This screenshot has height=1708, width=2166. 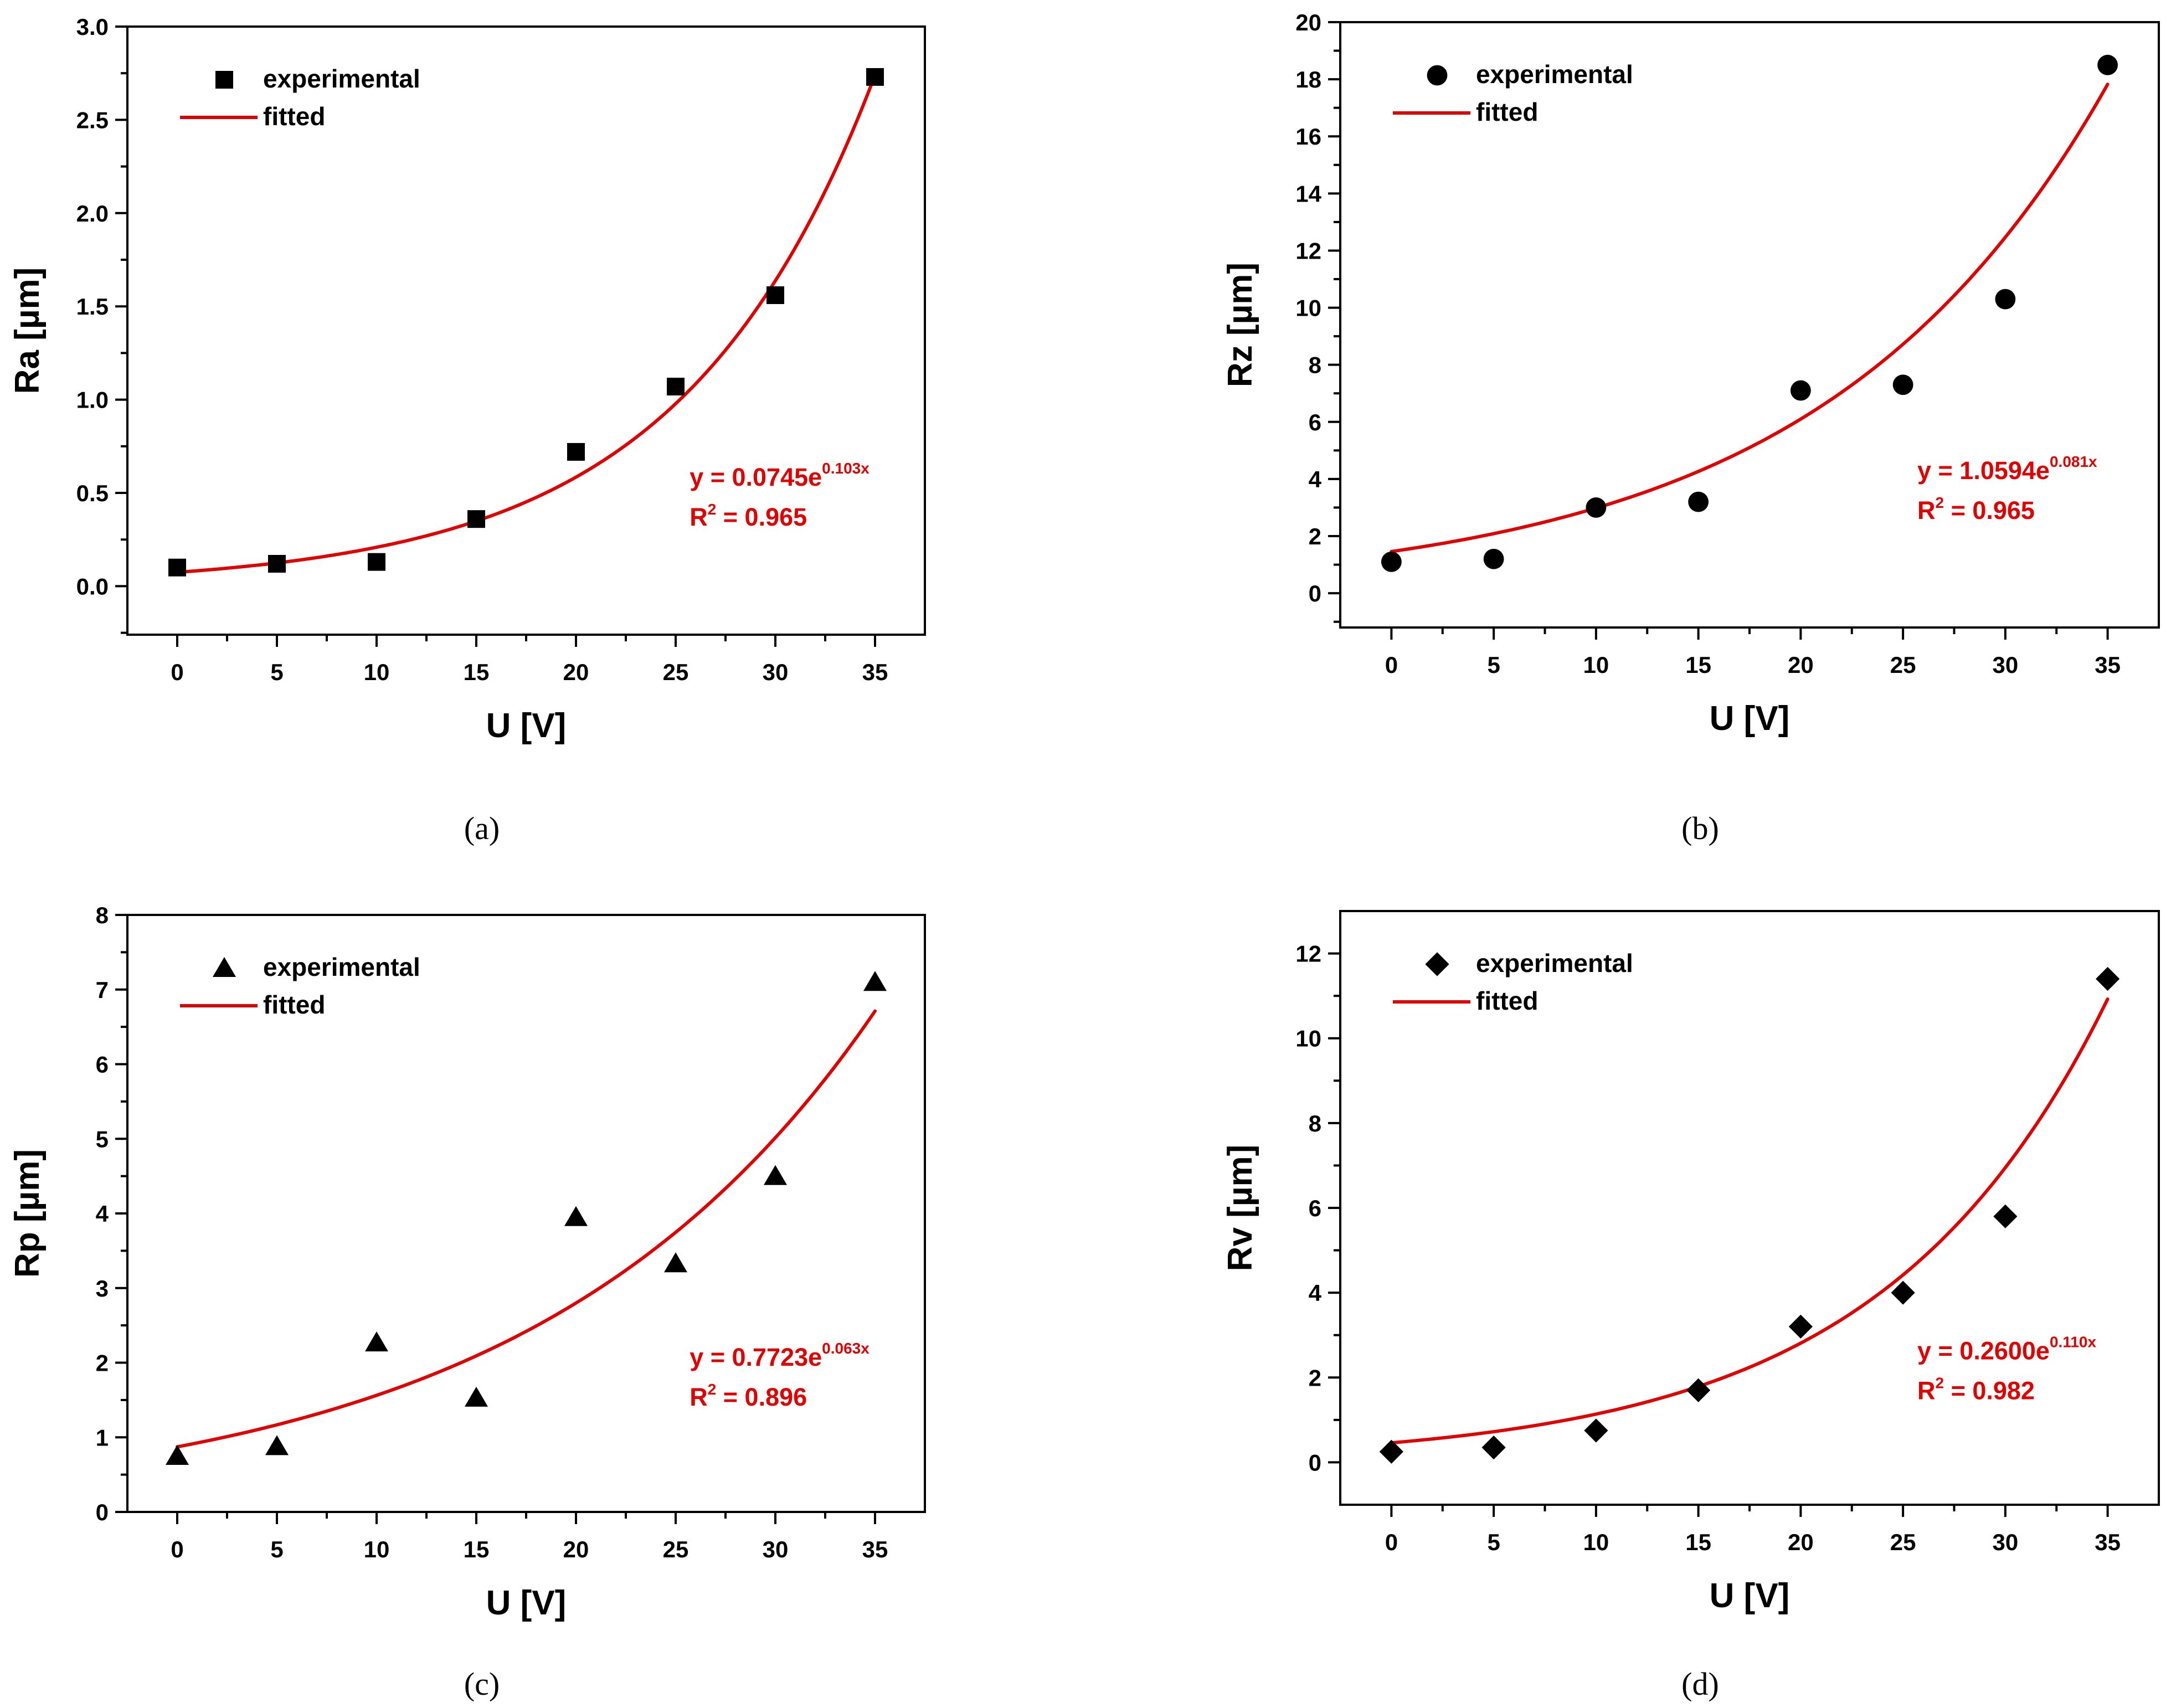 What do you see at coordinates (92, 120) in the screenshot?
I see `y-tick-label: 2.5` at bounding box center [92, 120].